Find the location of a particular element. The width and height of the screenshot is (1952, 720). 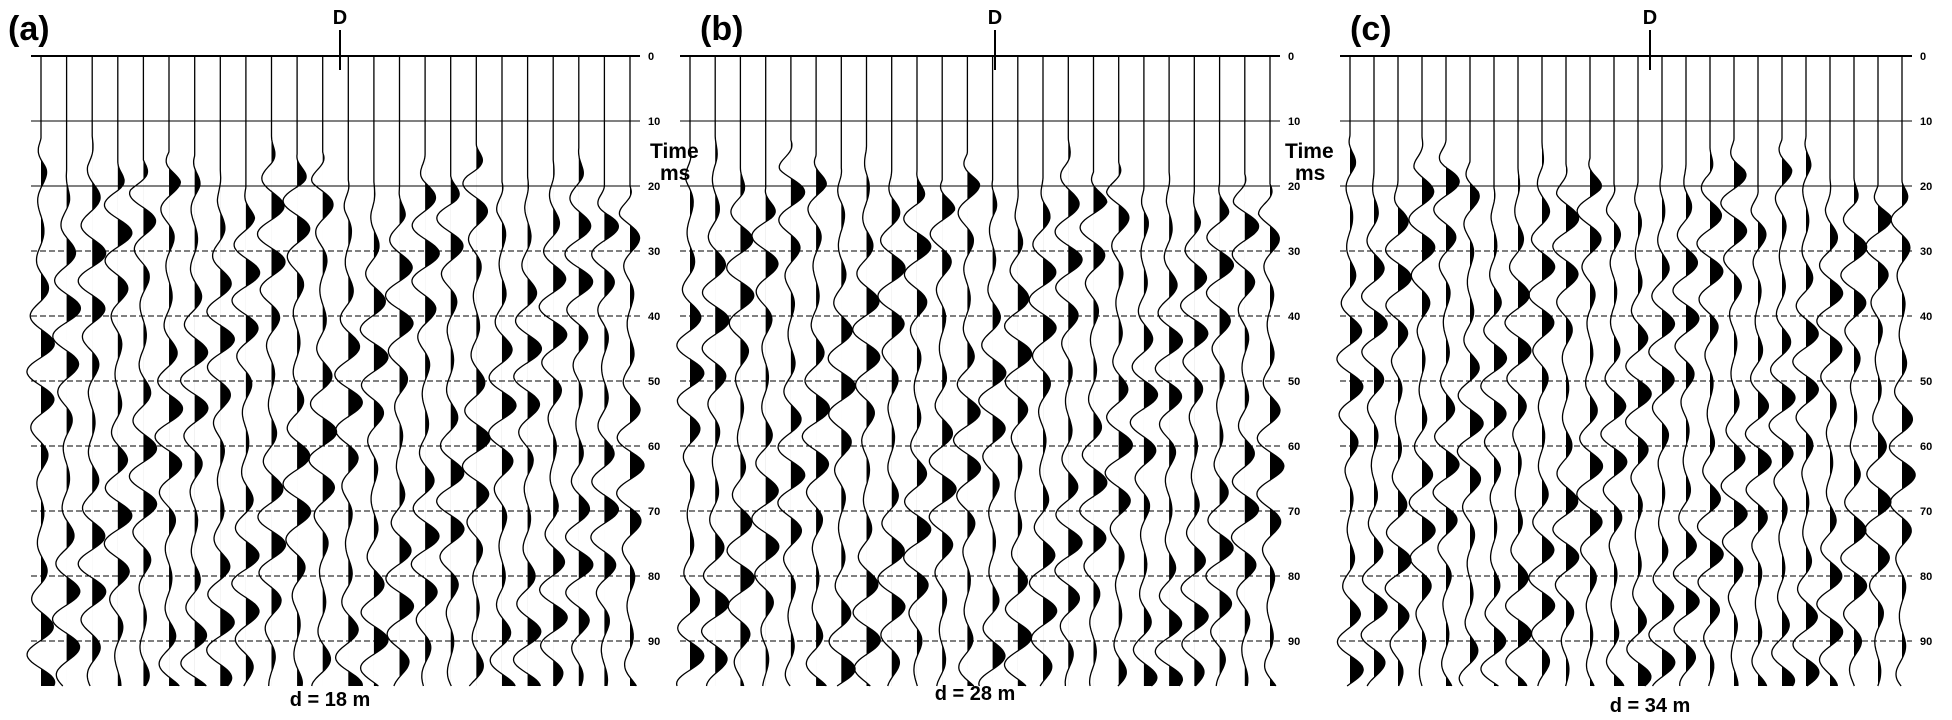

caption: d = 18 m is located at coordinates (330, 700).